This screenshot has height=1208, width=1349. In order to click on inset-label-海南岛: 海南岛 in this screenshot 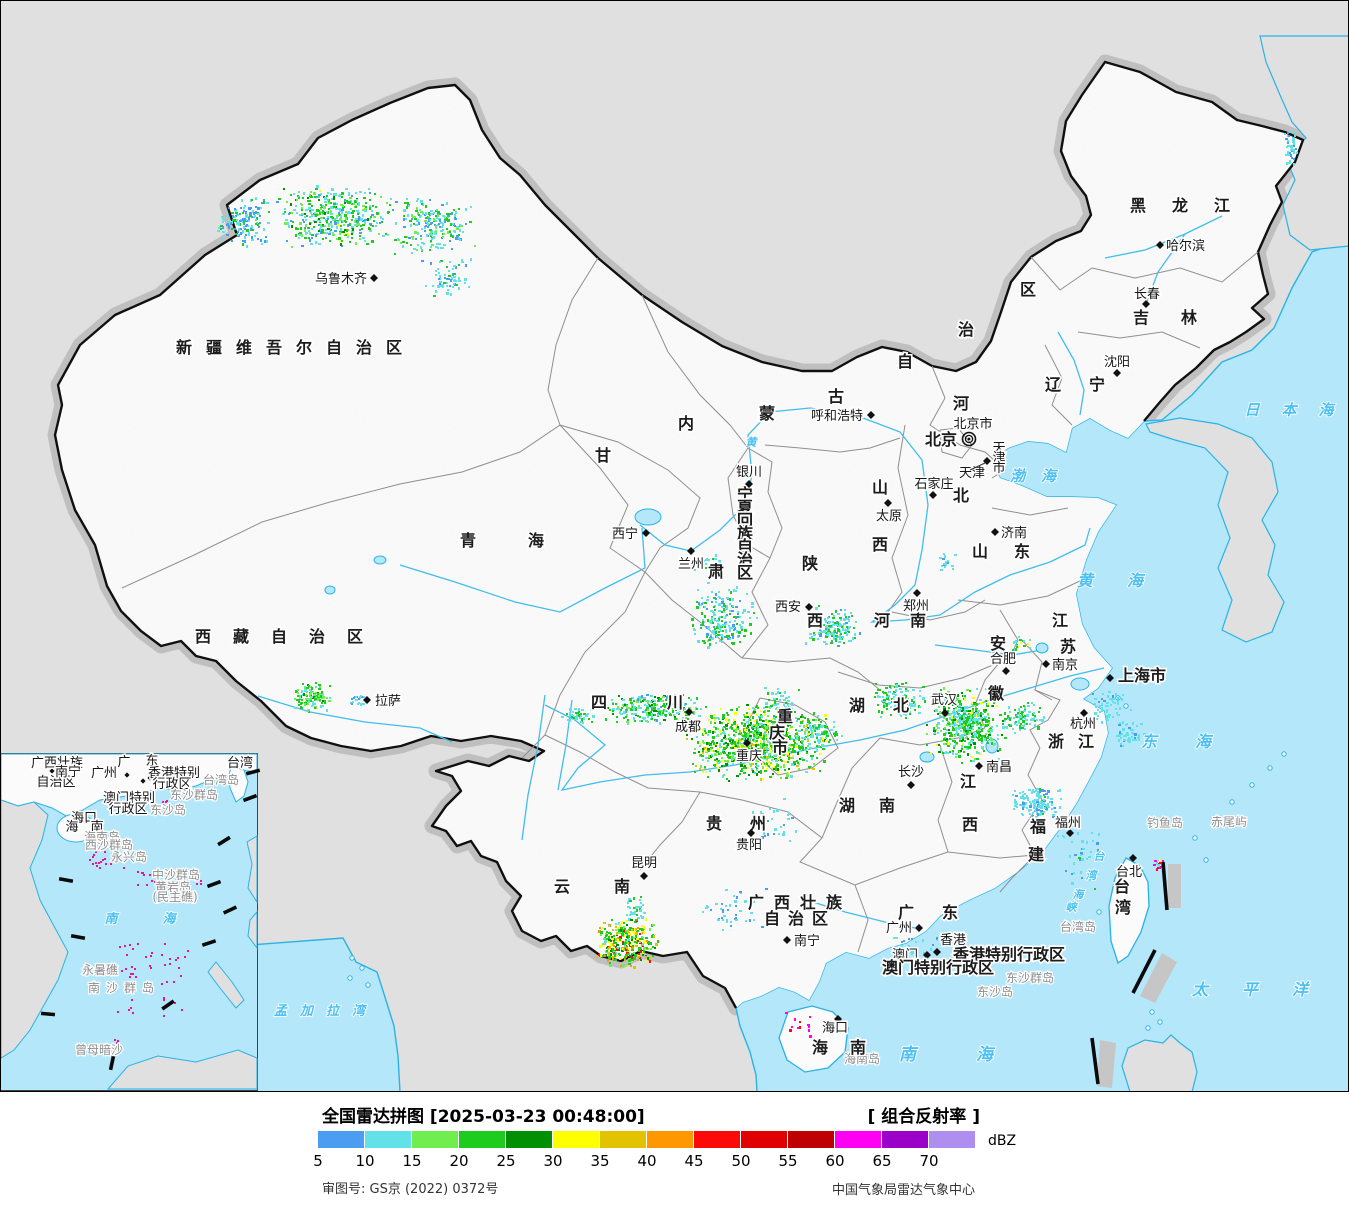, I will do `click(102, 836)`.